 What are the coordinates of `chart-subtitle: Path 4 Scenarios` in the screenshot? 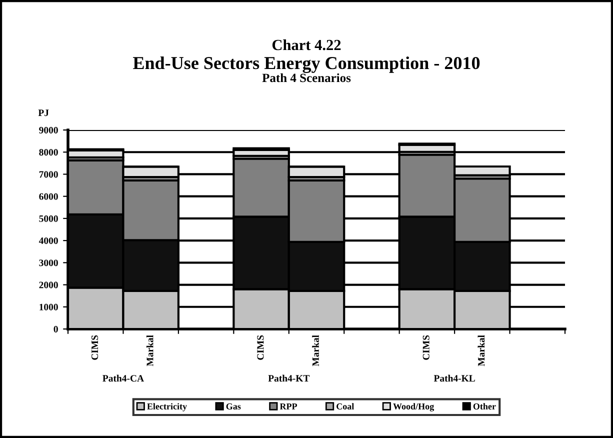 It's located at (306, 77).